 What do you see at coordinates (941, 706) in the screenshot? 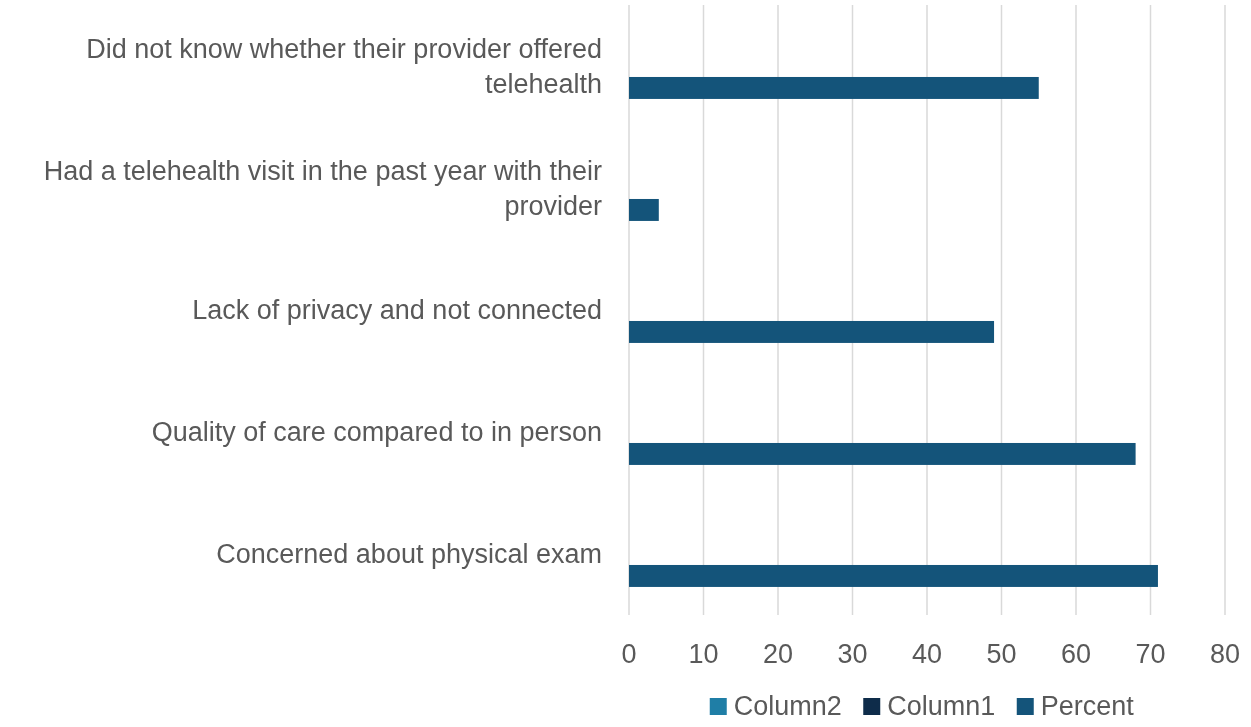
I see `legend-label: Column1` at bounding box center [941, 706].